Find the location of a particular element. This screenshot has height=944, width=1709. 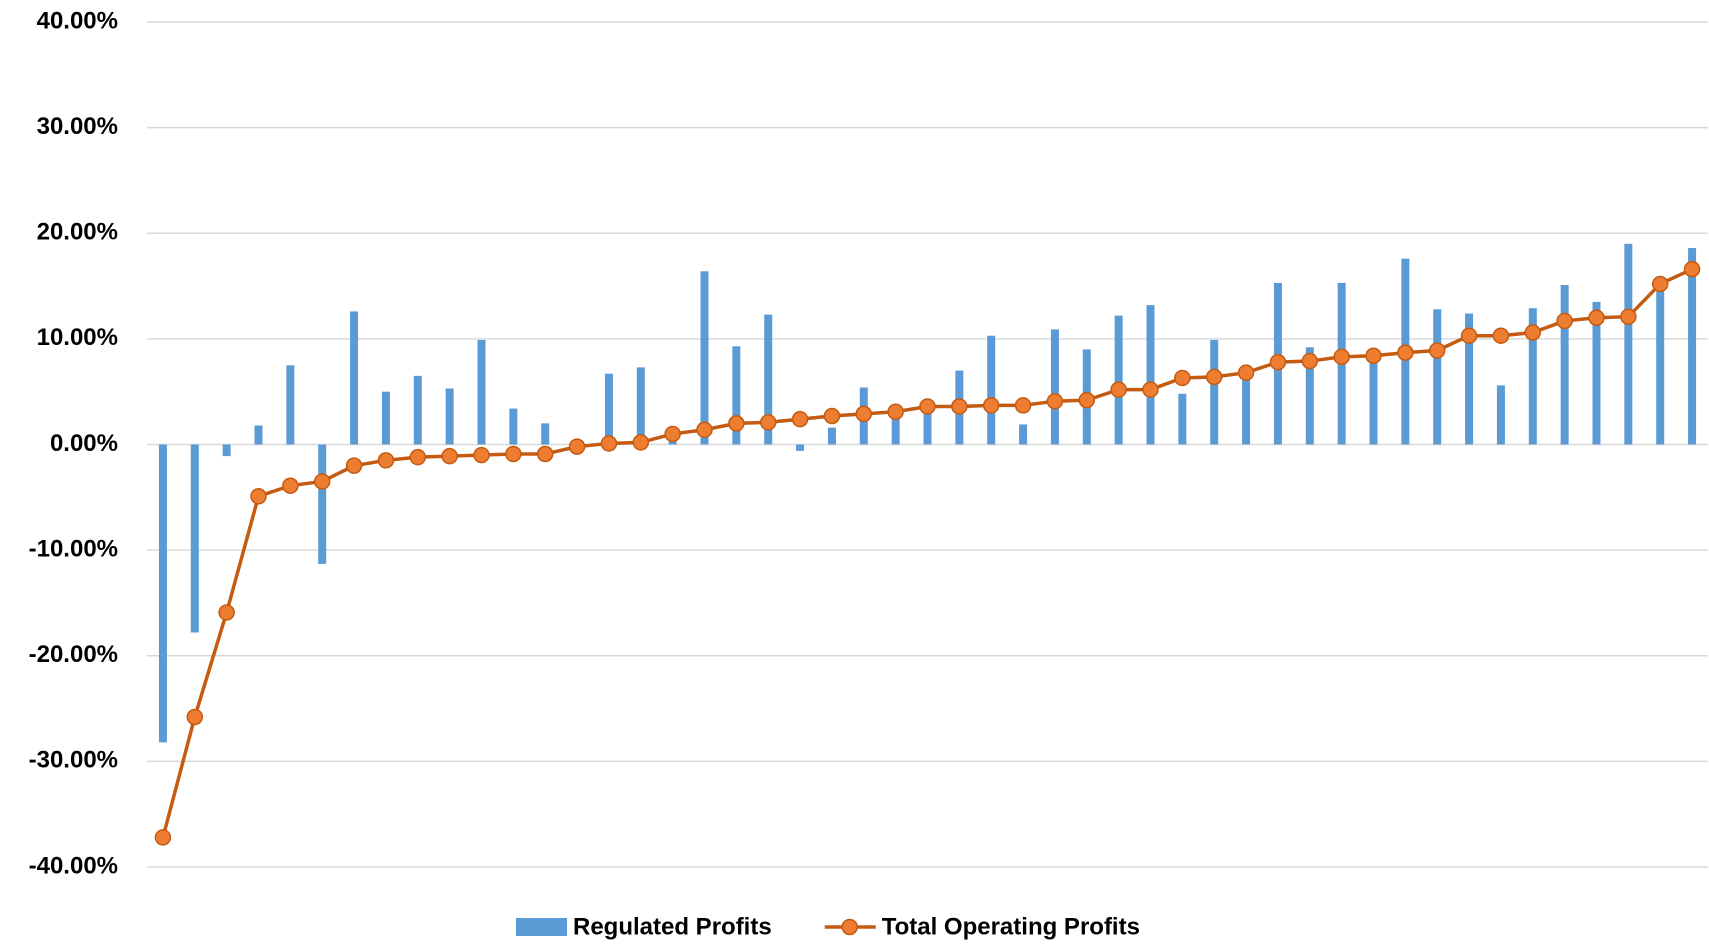

legend-label: Total Operating Profits is located at coordinates (1011, 926).